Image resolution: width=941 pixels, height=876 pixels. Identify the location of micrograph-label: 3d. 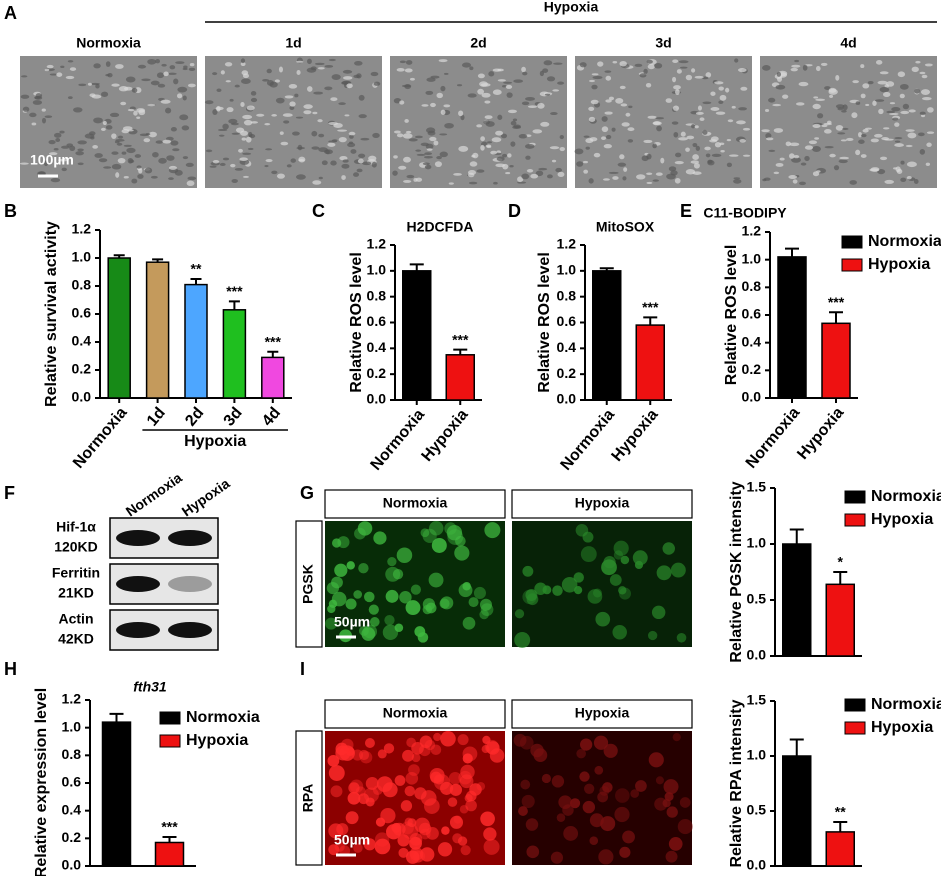
(663, 43).